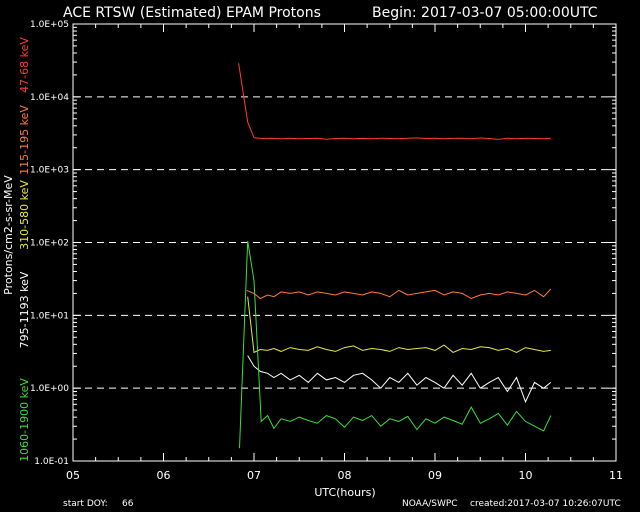 The width and height of the screenshot is (640, 512). I want to click on y-tick-label: 1.0E+01, so click(49, 316).